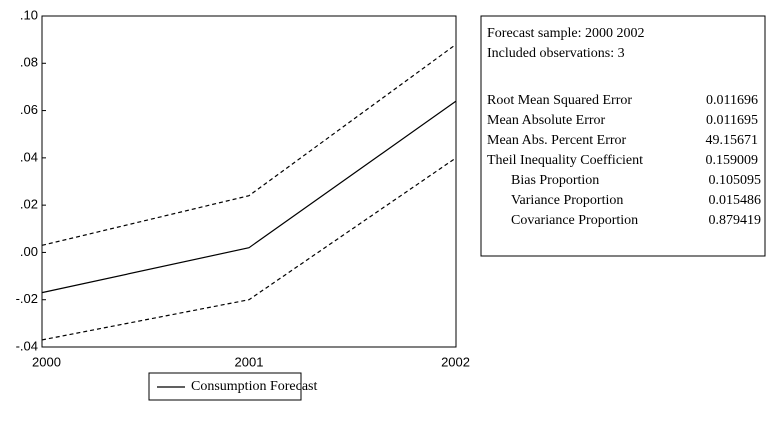 The image size is (767, 428). I want to click on y-tick-label: .10, so click(29, 14).